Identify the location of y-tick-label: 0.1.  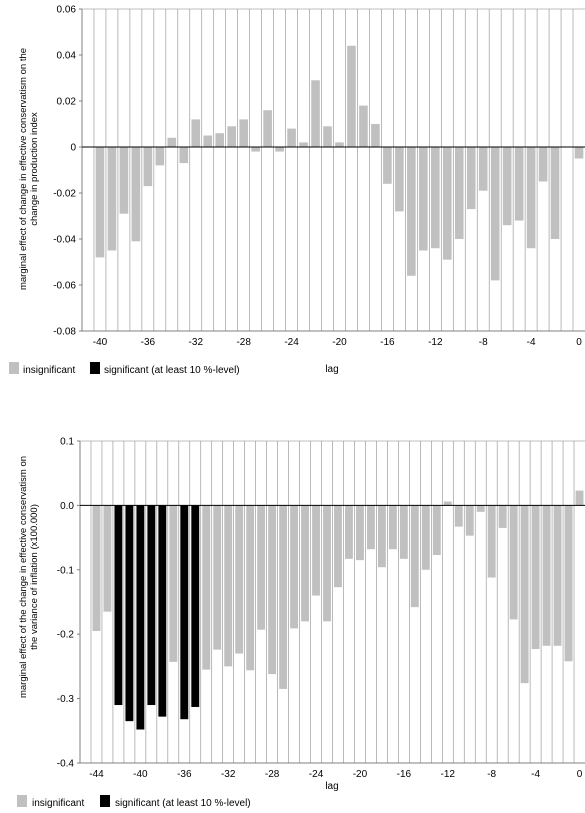
(67, 442).